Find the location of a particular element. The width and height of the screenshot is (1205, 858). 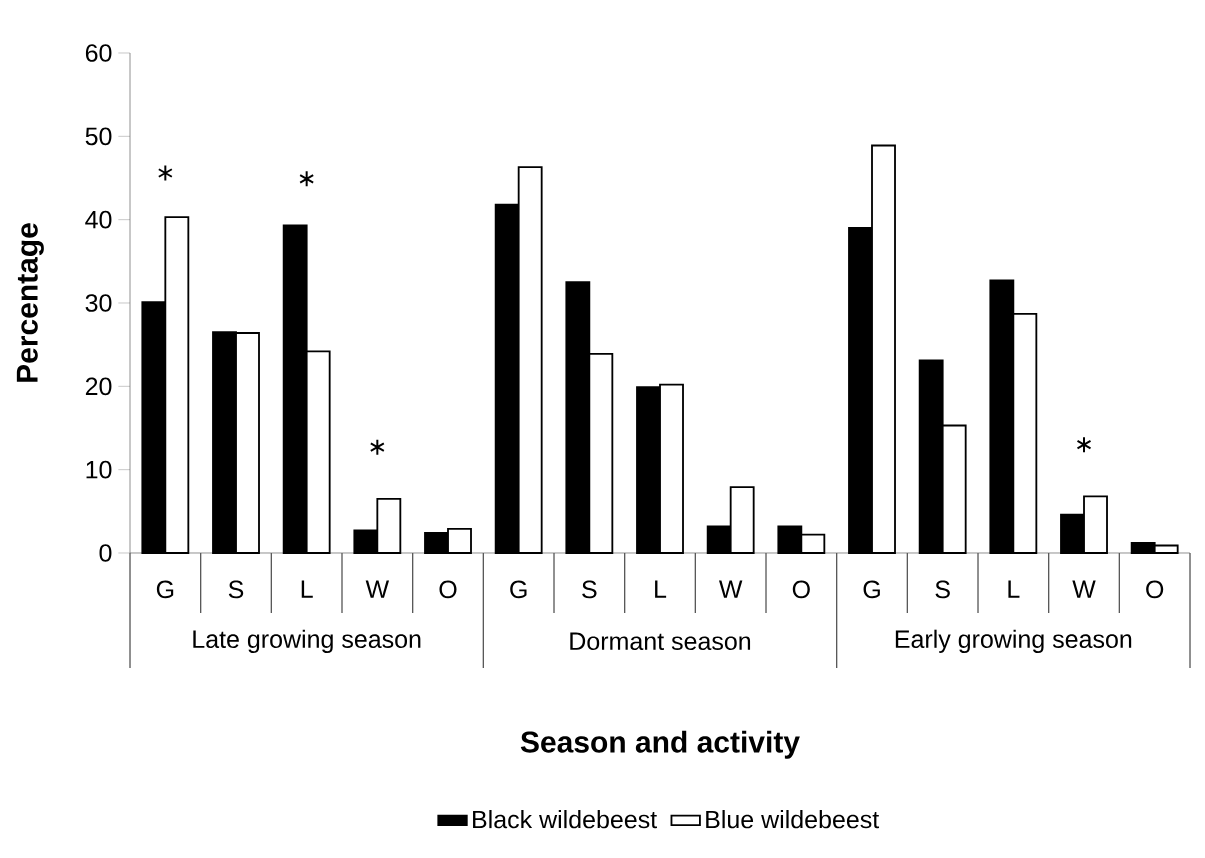

y-tick-label: 40 is located at coordinates (98, 219).